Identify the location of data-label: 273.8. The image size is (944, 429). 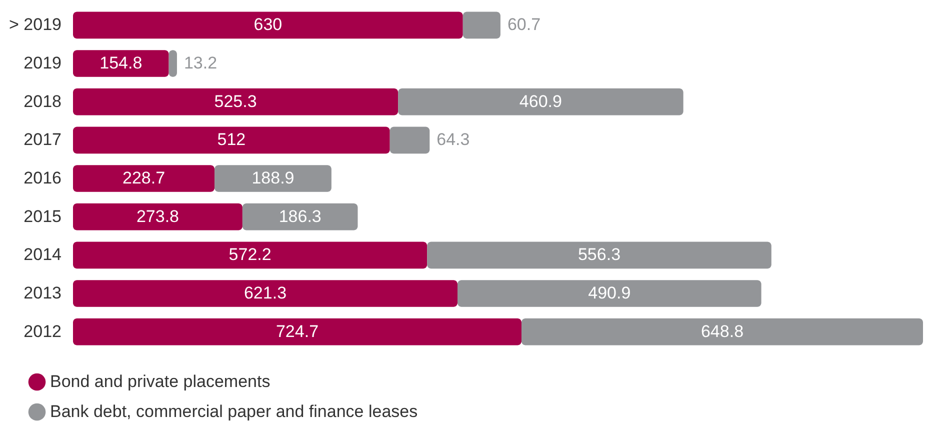
(157, 216).